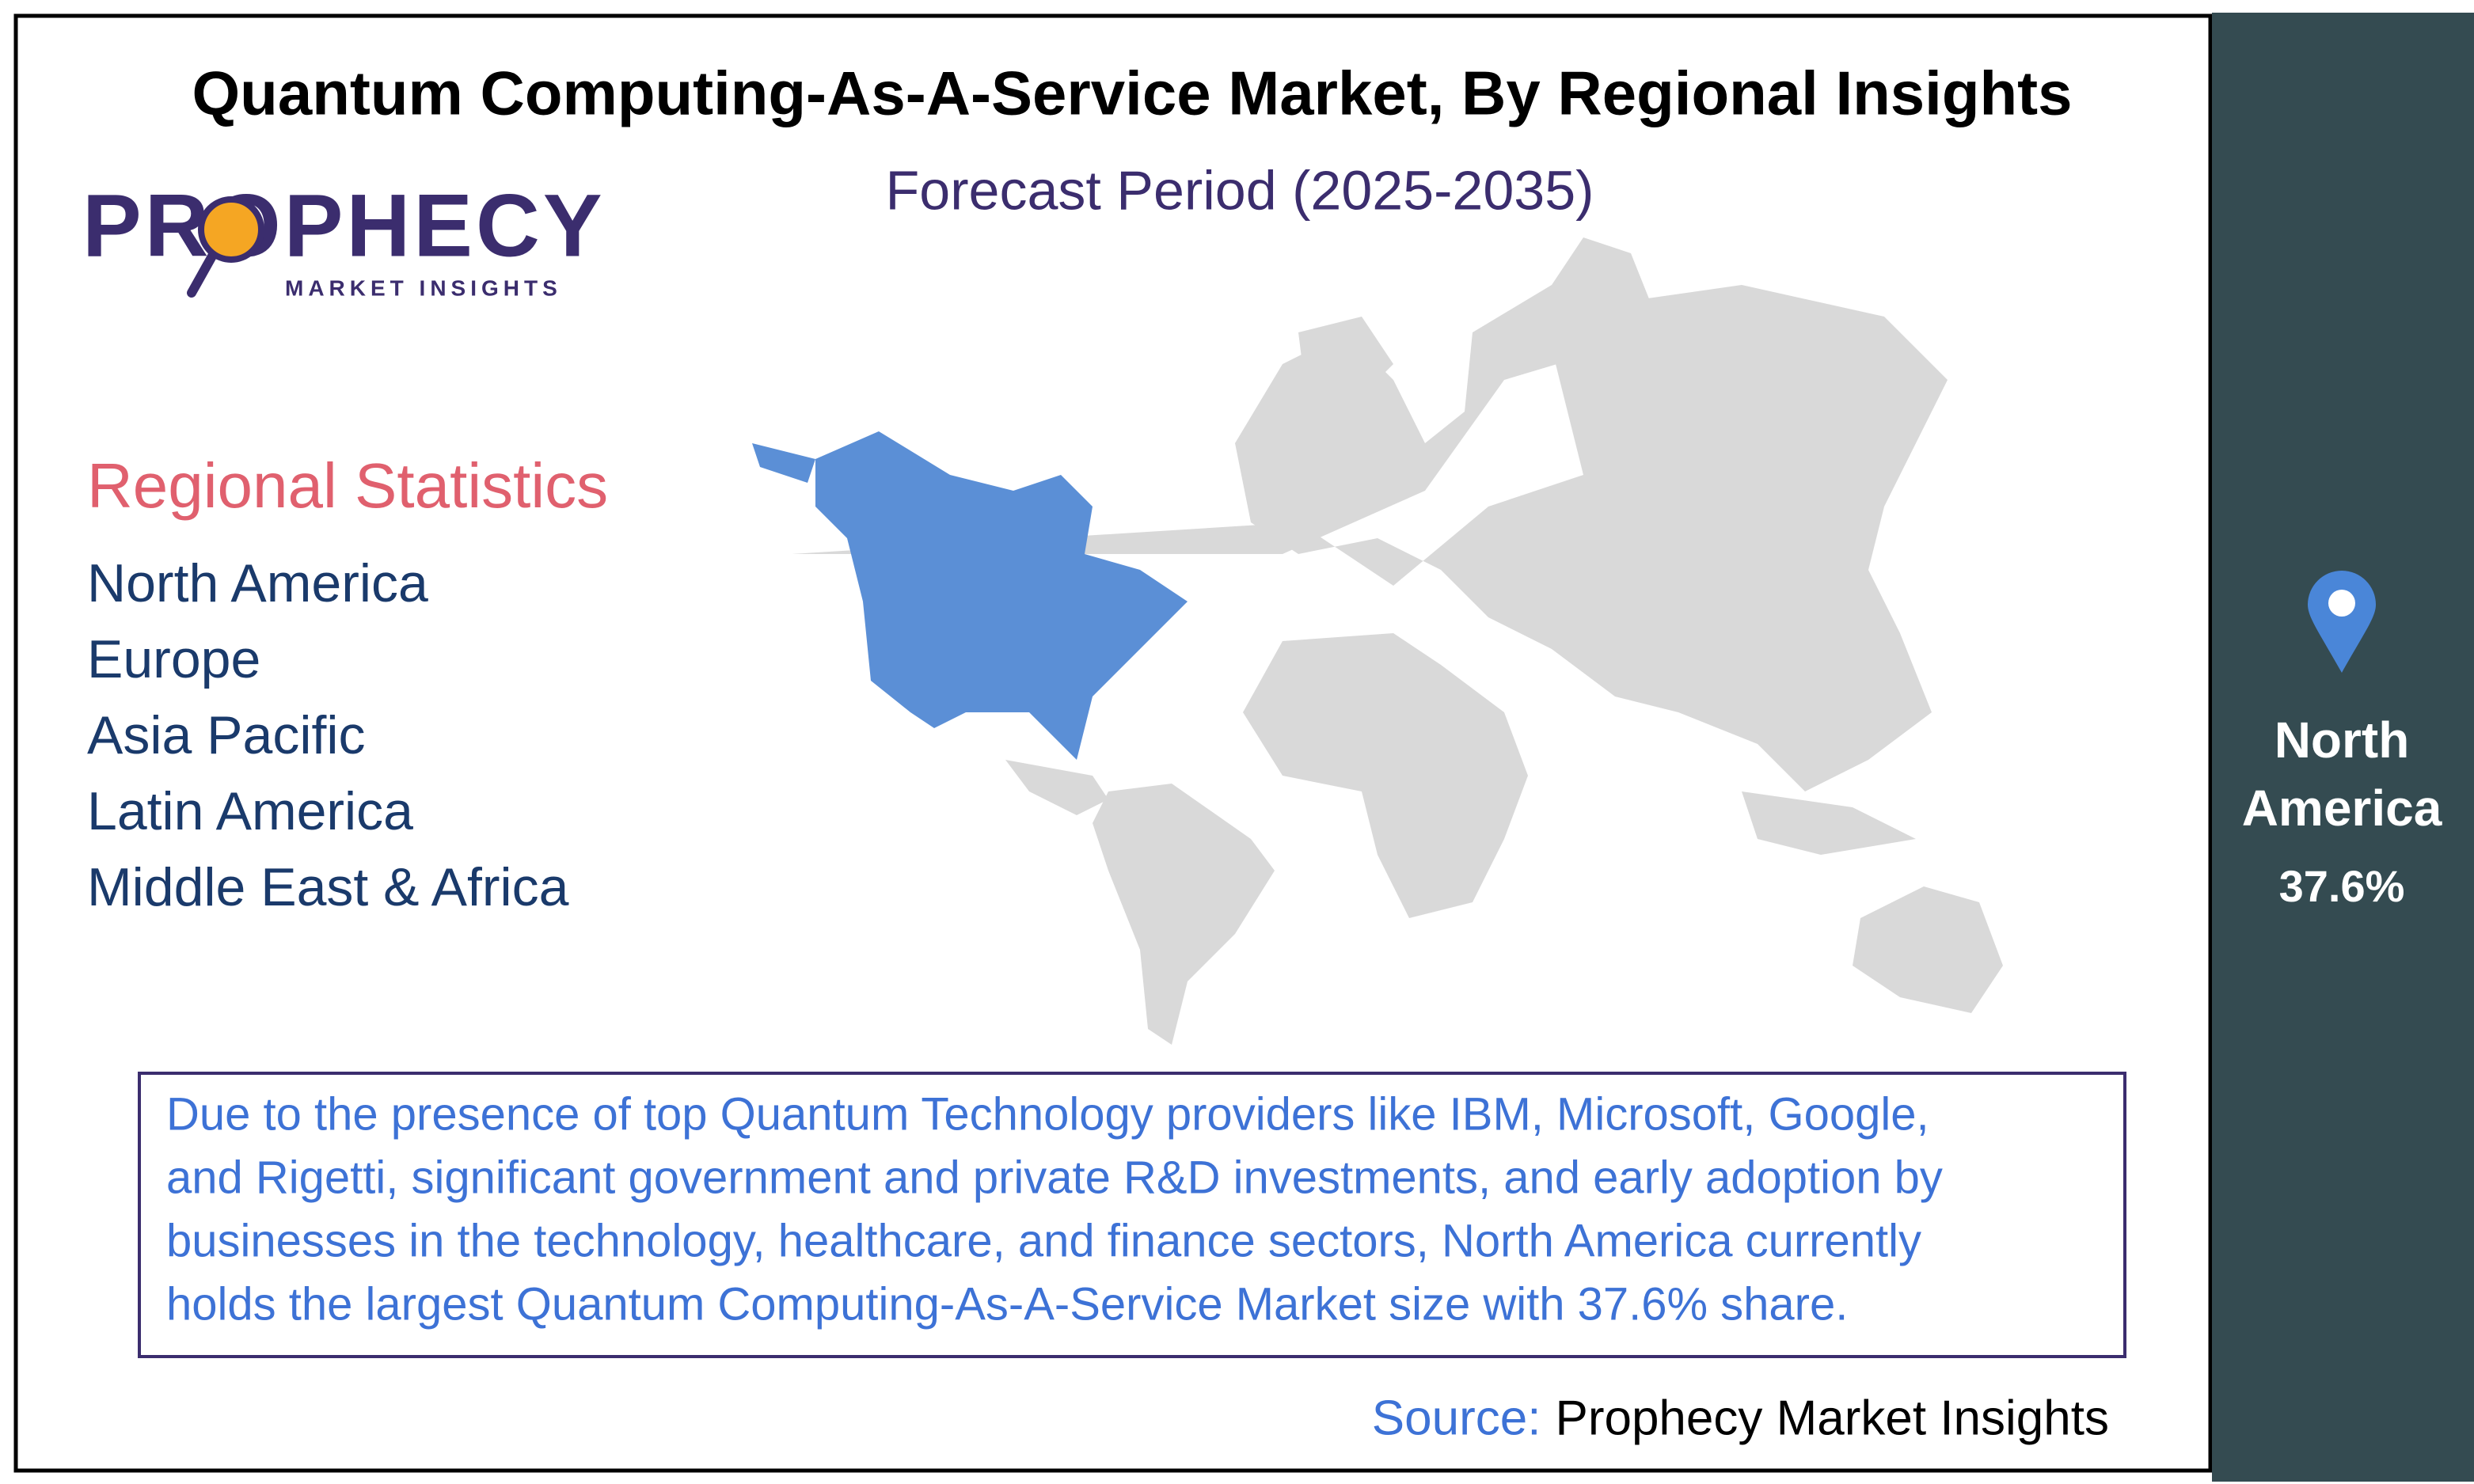 Image resolution: width=2474 pixels, height=1484 pixels. Describe the element at coordinates (258, 583) in the screenshot. I see `region-item: North America` at that location.